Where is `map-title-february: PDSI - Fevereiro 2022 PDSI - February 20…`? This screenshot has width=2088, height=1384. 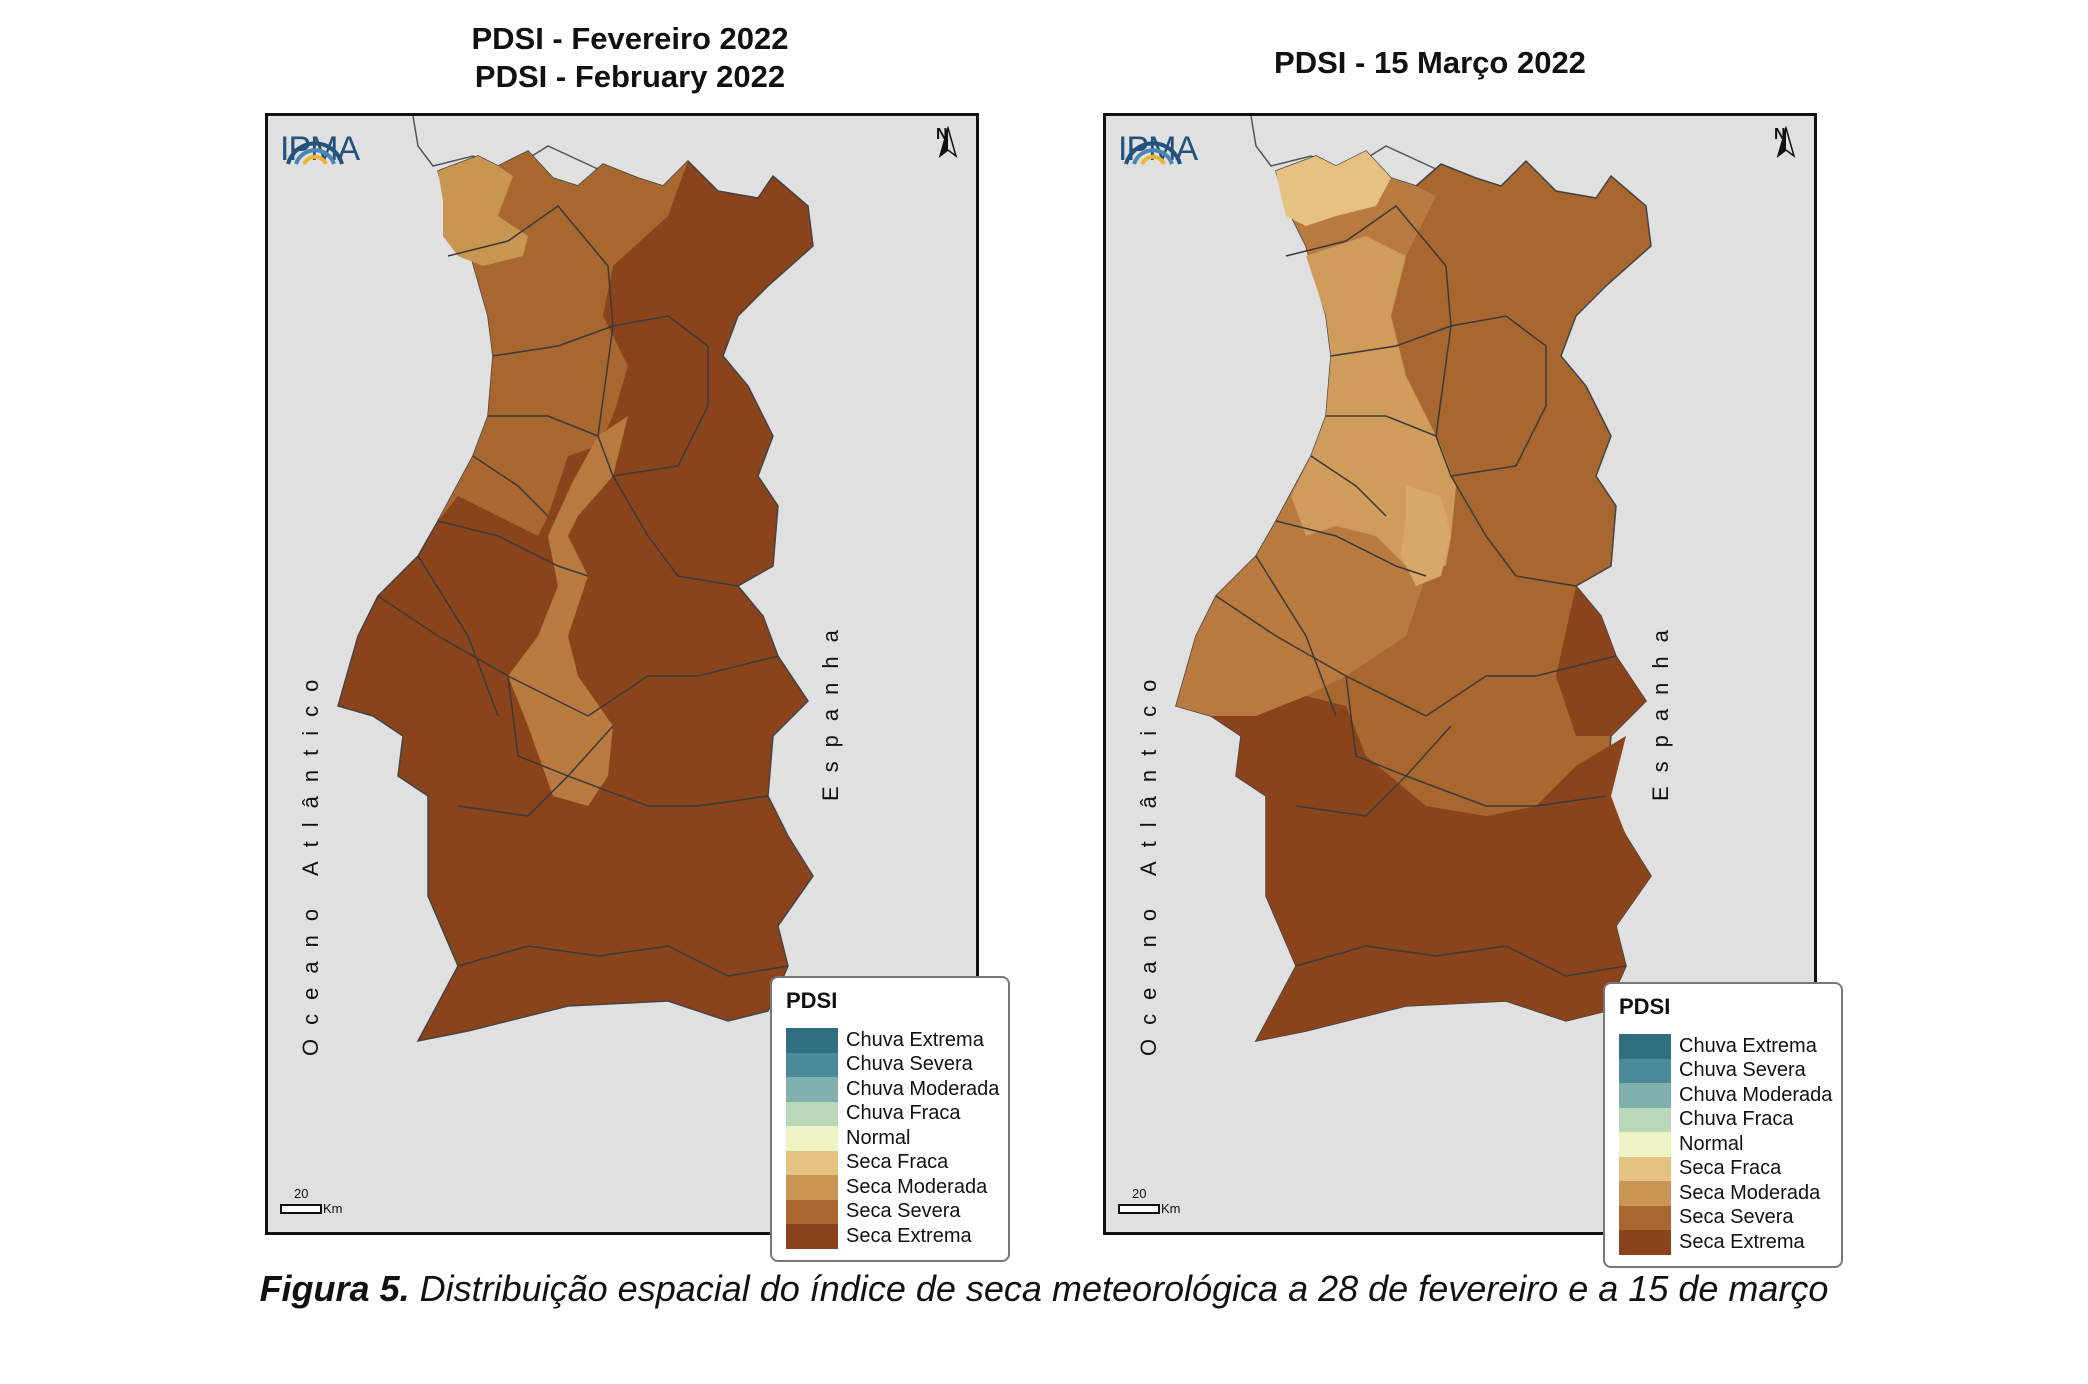 map-title-february: PDSI - Fevereiro 2022 PDSI - February 20… is located at coordinates (630, 58).